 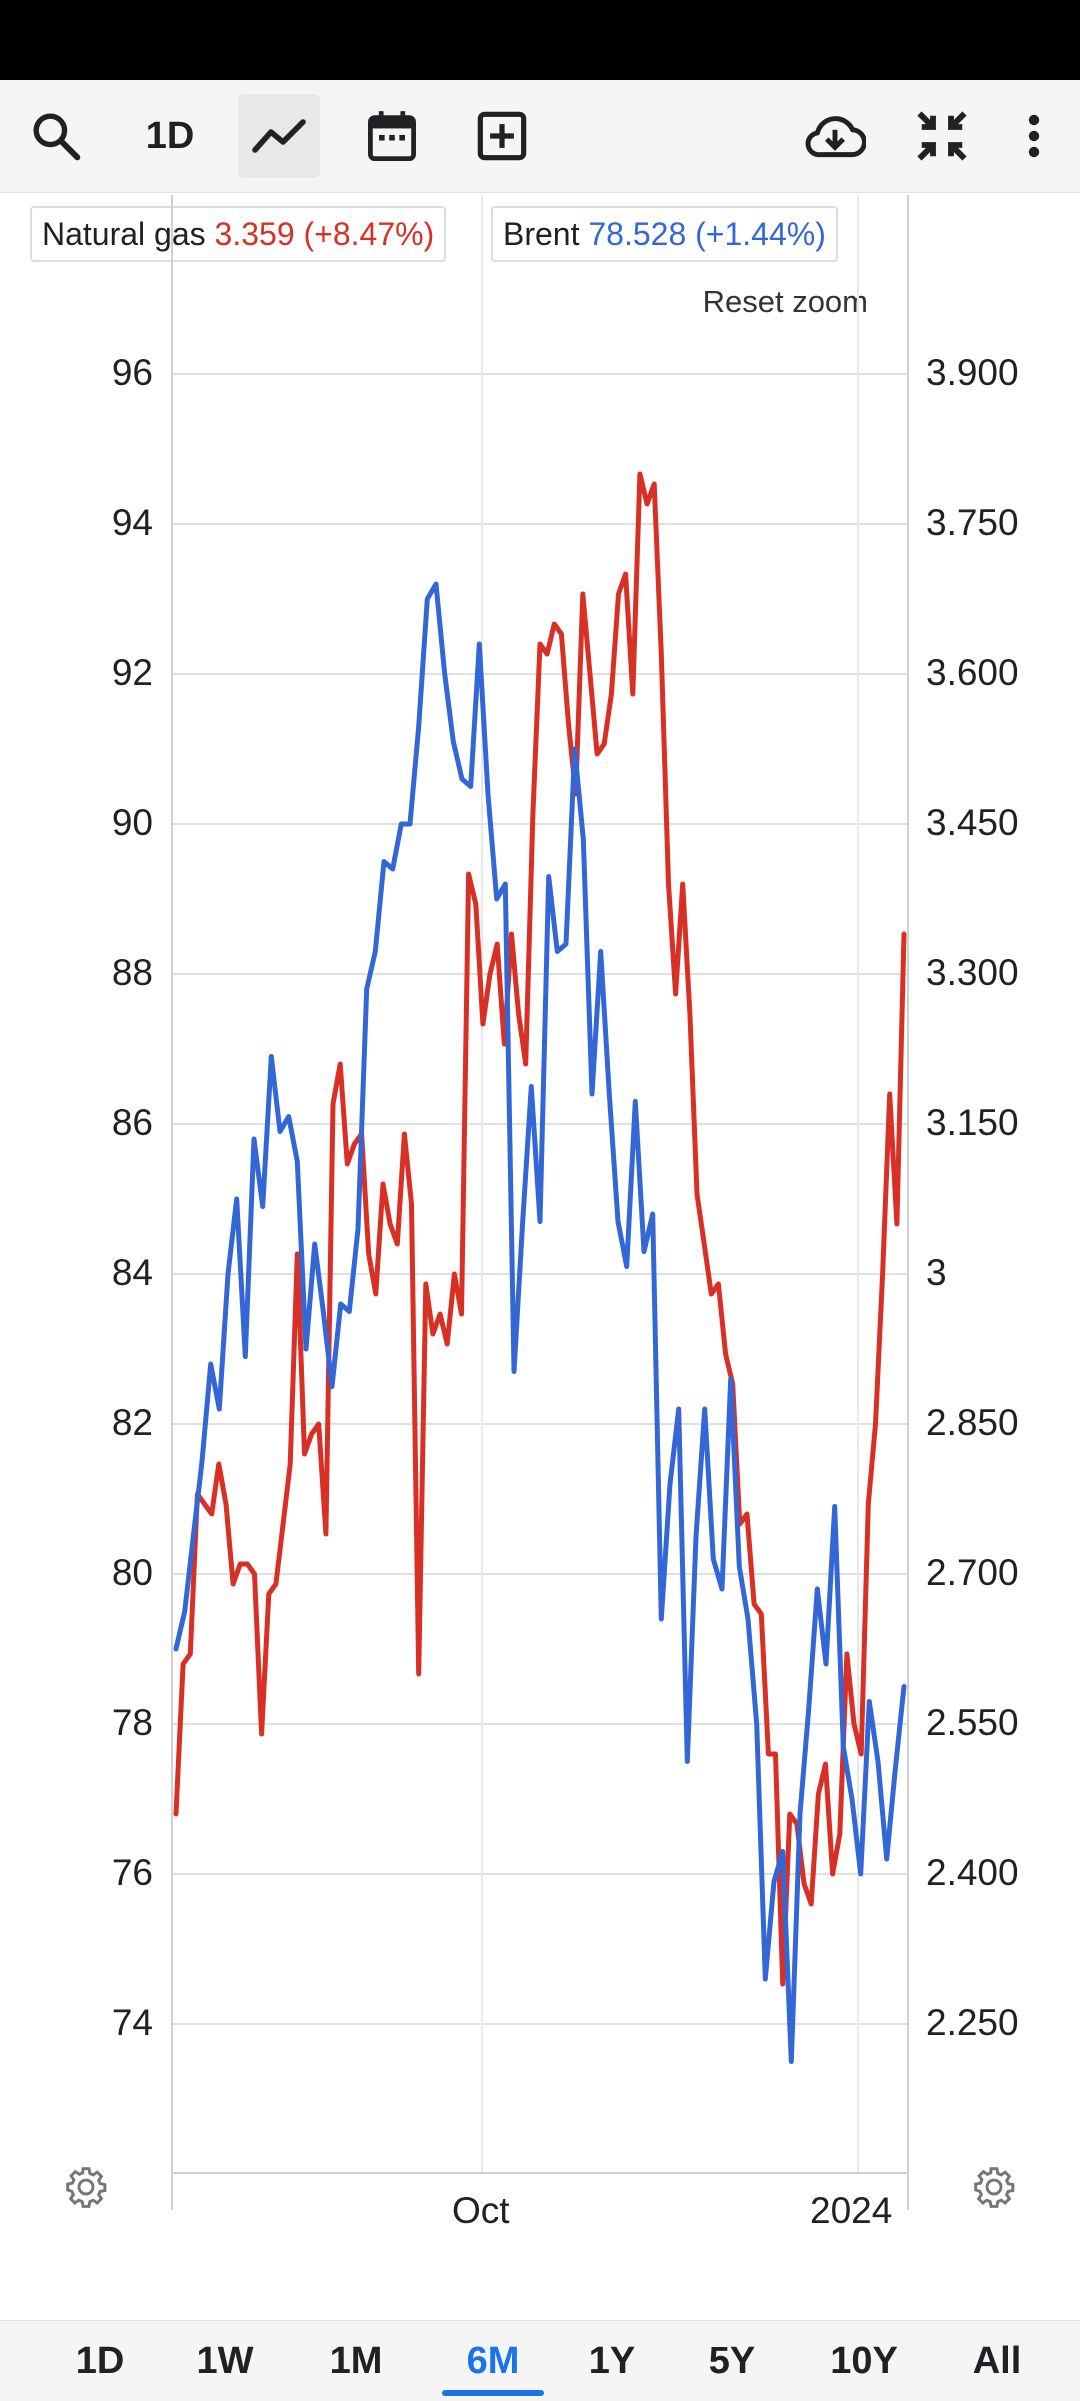 I want to click on reset-zoom-button: Reset zoom, so click(x=785, y=301).